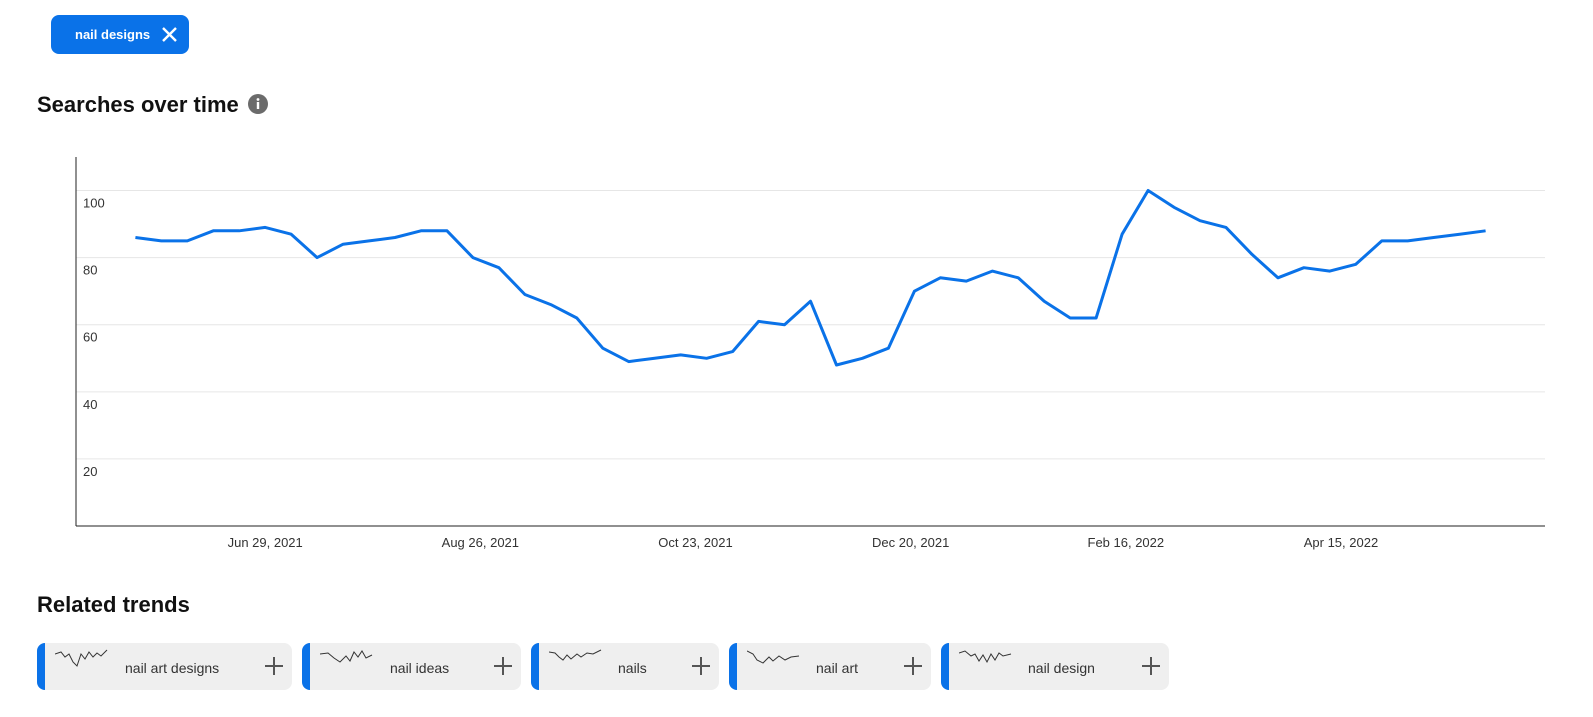 The width and height of the screenshot is (1593, 717). What do you see at coordinates (632, 668) in the screenshot?
I see `related-trend-label: nails` at bounding box center [632, 668].